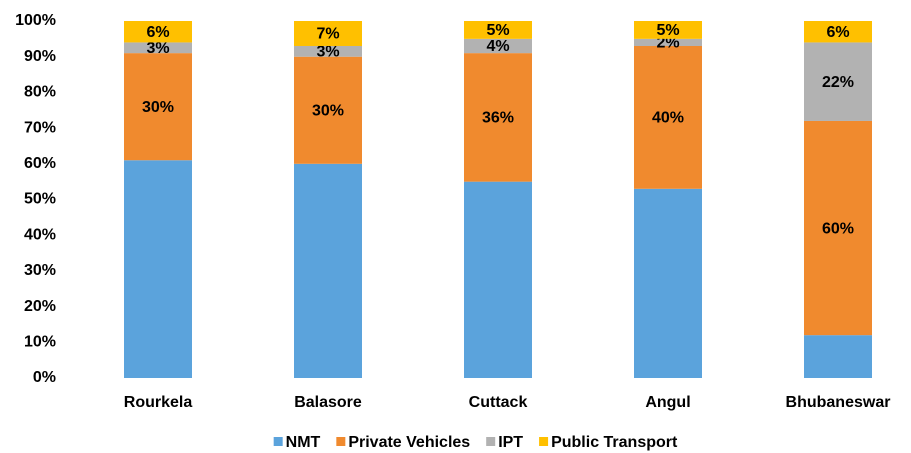  I want to click on y-tick-label: 50%, so click(40, 199).